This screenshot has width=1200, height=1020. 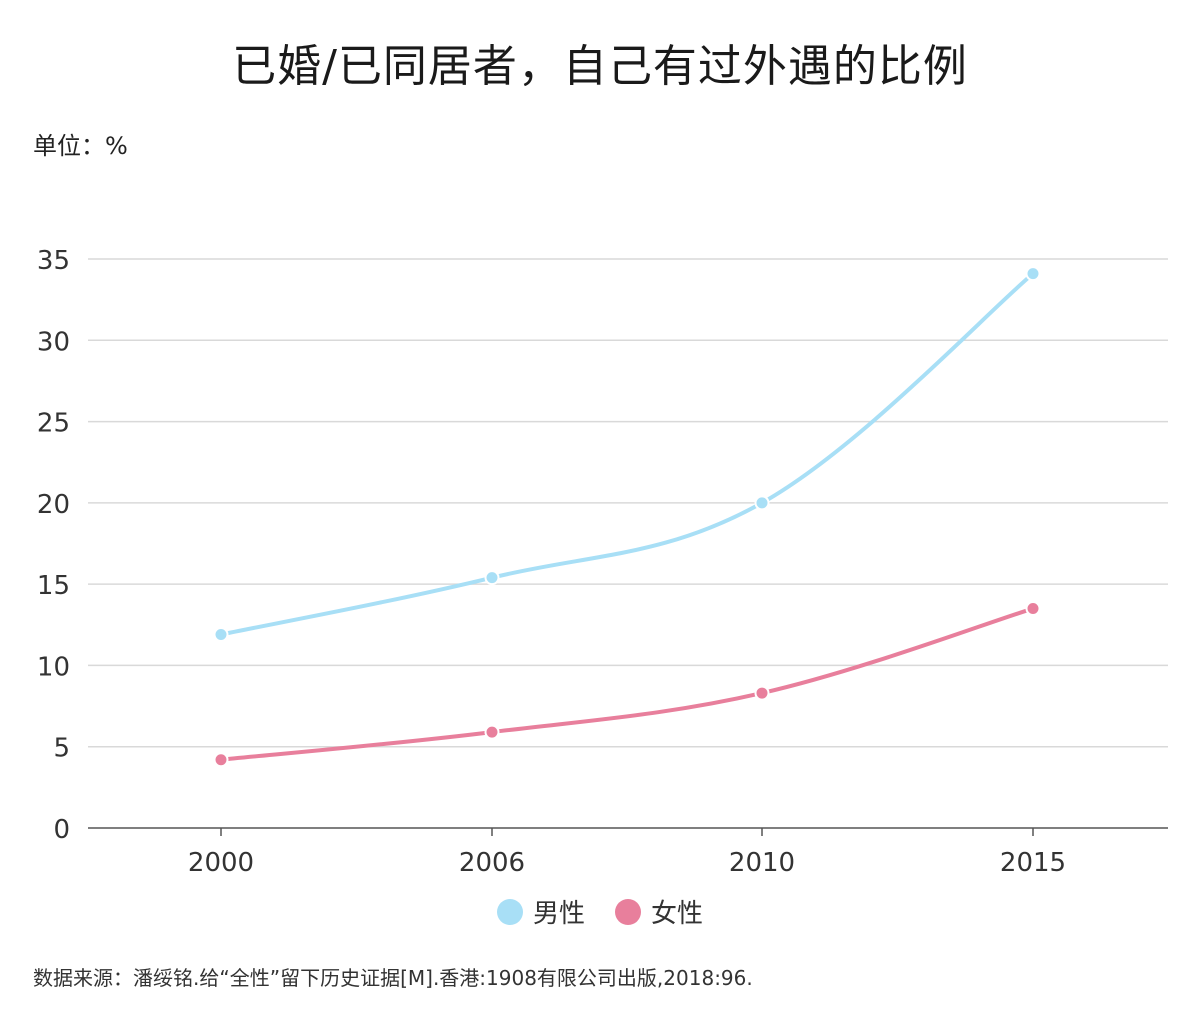 What do you see at coordinates (53, 586) in the screenshot?
I see `y-tick-label: 15` at bounding box center [53, 586].